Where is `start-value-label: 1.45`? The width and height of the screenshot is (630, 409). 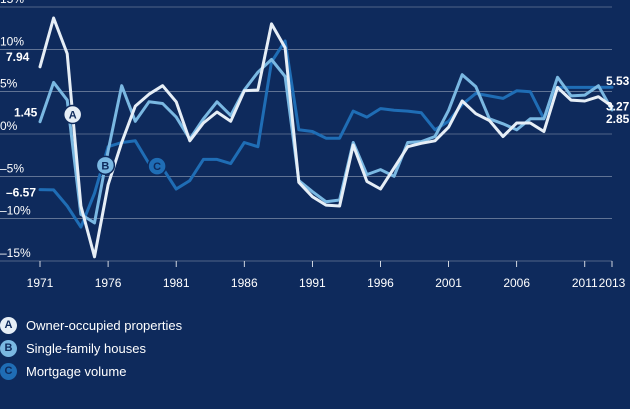
start-value-label: 1.45 is located at coordinates (26, 113).